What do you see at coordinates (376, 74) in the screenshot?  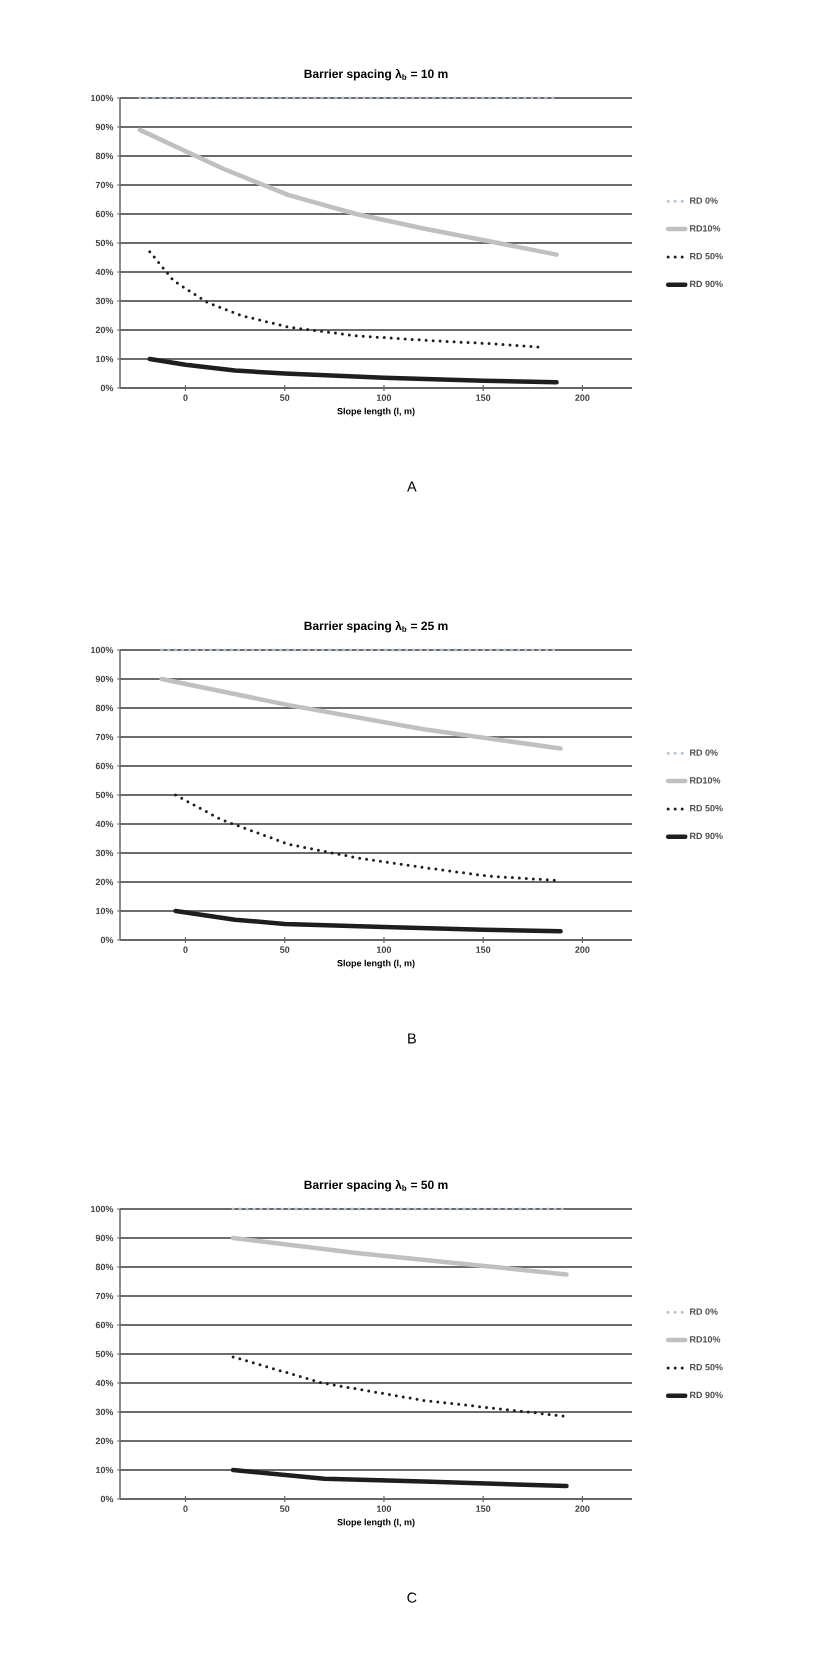 I see `chart-title: Barrier spacing λ$_{b}$ = 10 m` at bounding box center [376, 74].